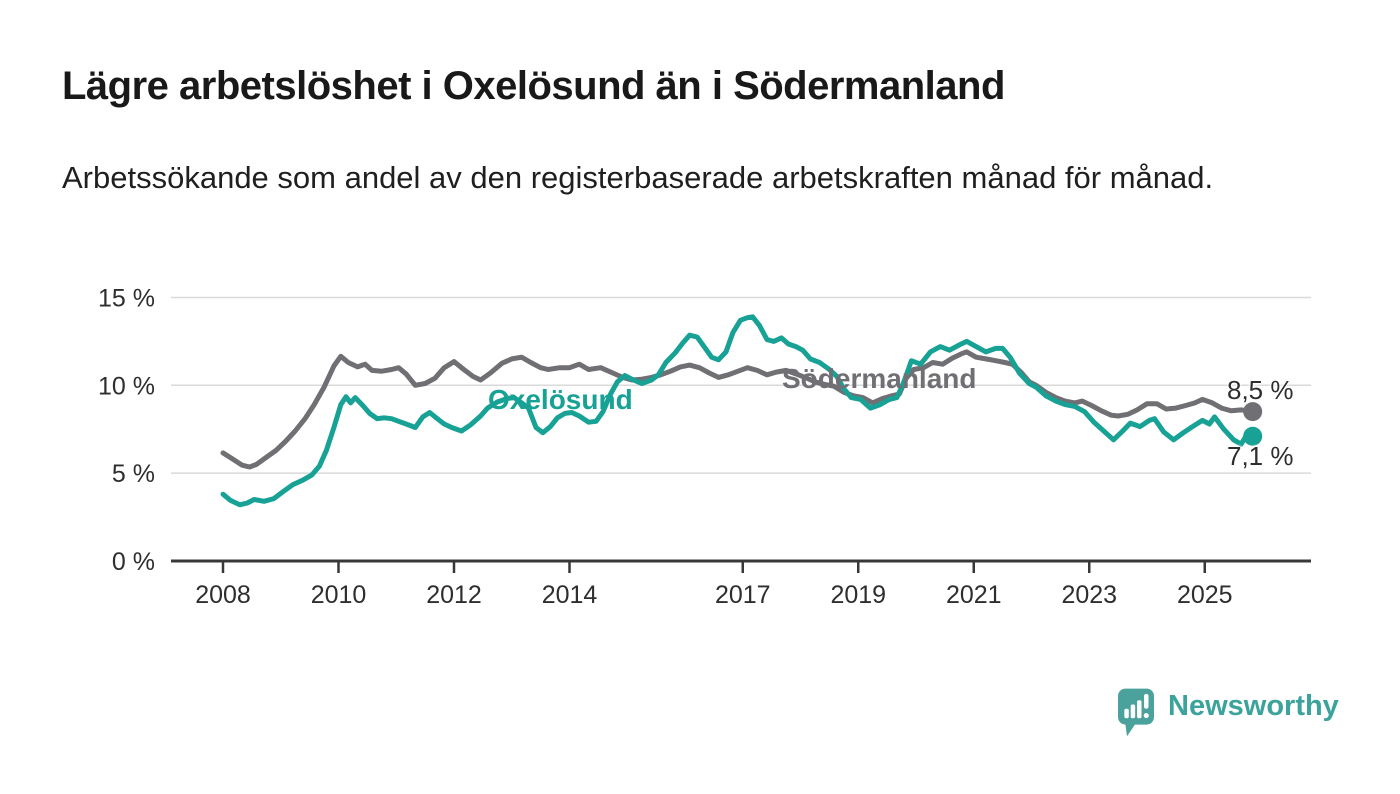 This screenshot has width=1400, height=794. Describe the element at coordinates (1146, 716) in the screenshot. I see `logo-exclamation-dot` at that location.